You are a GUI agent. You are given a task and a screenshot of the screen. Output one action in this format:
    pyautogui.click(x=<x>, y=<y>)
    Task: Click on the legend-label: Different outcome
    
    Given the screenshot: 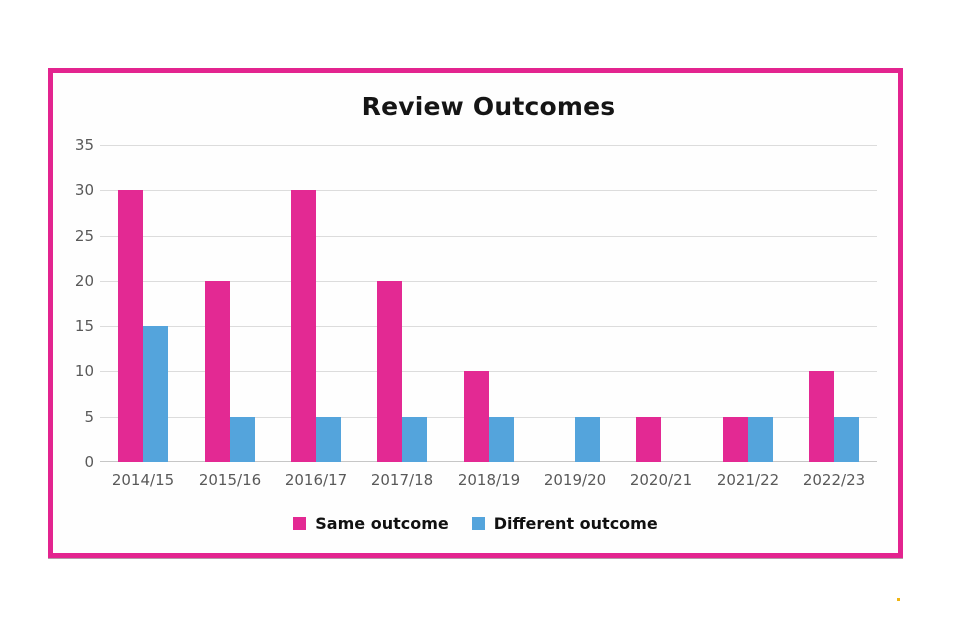 What is the action you would take?
    pyautogui.click(x=575, y=523)
    